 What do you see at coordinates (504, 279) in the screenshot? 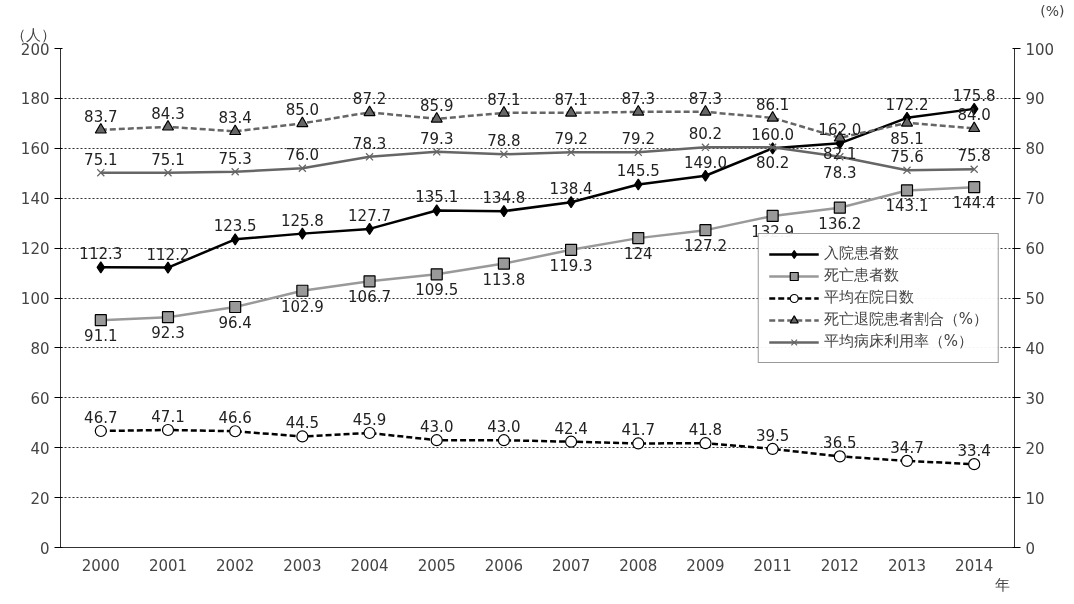
I see `data-label: 113.8` at bounding box center [504, 279].